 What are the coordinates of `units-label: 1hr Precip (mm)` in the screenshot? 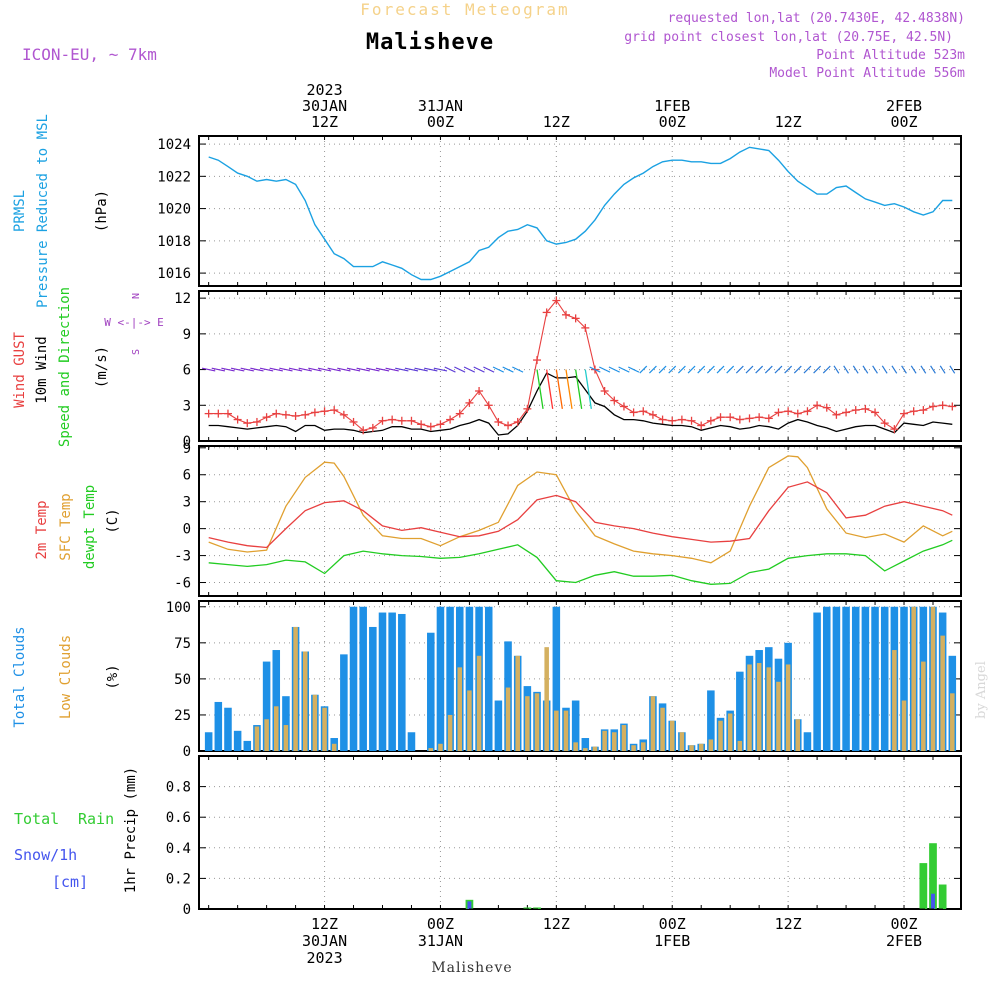 It's located at (131, 830).